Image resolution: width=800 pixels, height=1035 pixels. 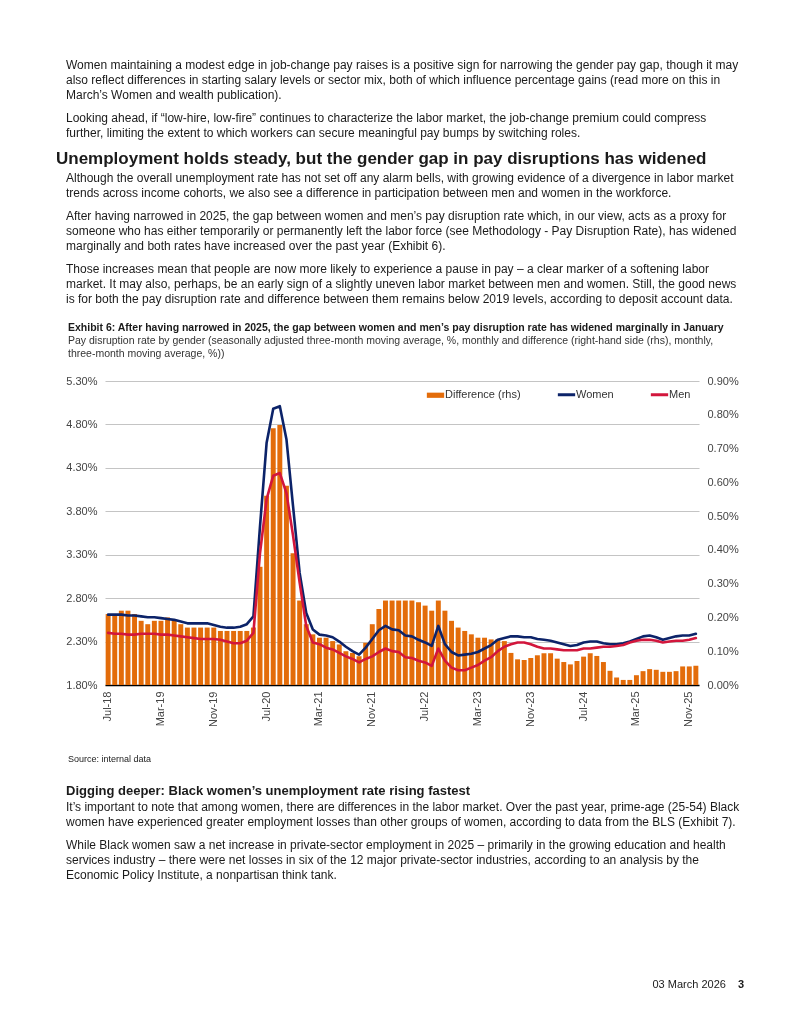 What do you see at coordinates (723, 549) in the screenshot?
I see `y2-tick-label: 0.40%` at bounding box center [723, 549].